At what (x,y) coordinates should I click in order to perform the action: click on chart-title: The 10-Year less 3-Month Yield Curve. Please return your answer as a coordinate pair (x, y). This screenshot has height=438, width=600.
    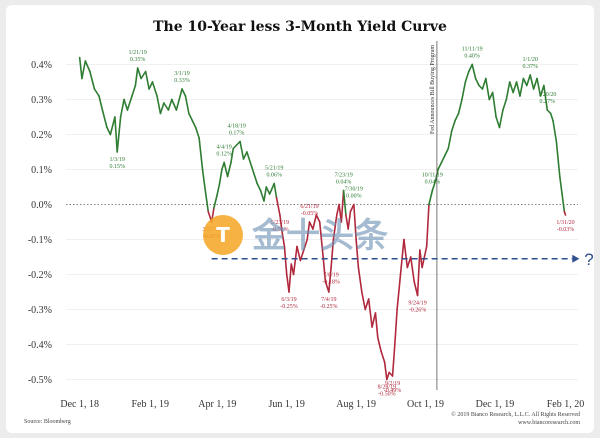
    Looking at the image, I should click on (300, 27).